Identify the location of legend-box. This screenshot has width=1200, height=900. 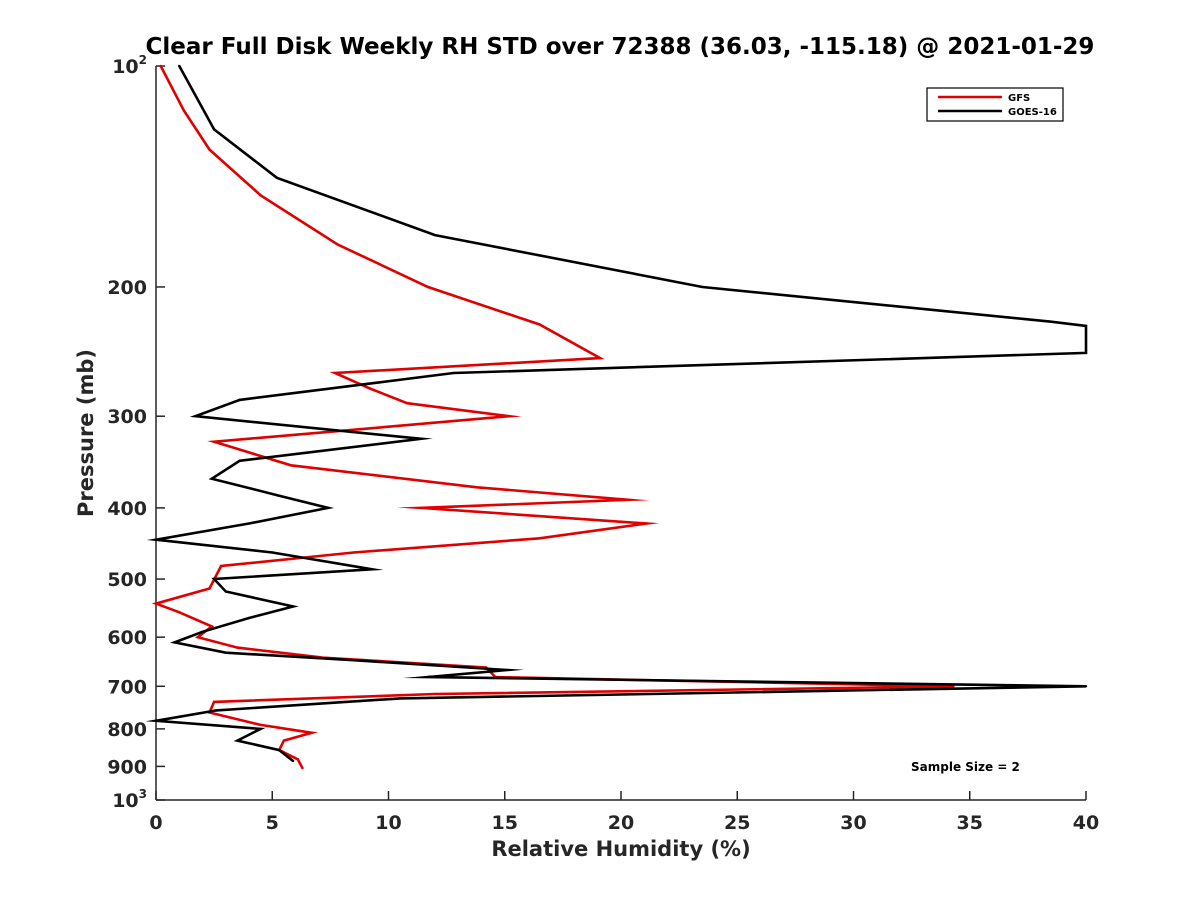
(995, 104).